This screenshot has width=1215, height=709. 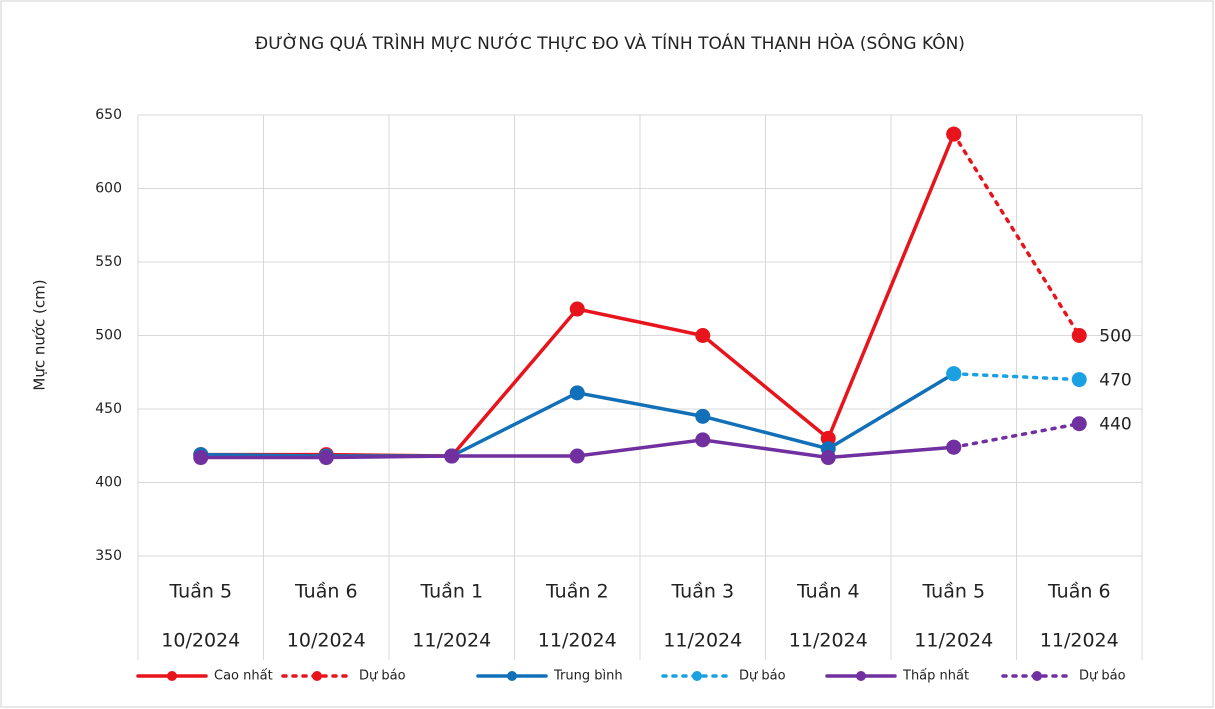 What do you see at coordinates (935, 676) in the screenshot?
I see `legend-label: Thấp nhất` at bounding box center [935, 676].